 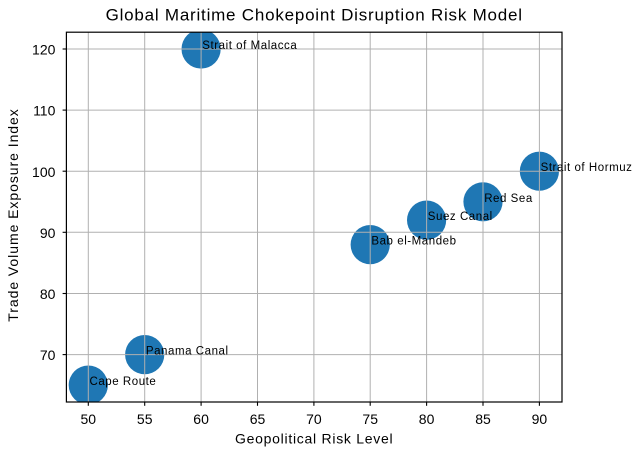 What do you see at coordinates (44, 111) in the screenshot?
I see `svg-text: 110` at bounding box center [44, 111].